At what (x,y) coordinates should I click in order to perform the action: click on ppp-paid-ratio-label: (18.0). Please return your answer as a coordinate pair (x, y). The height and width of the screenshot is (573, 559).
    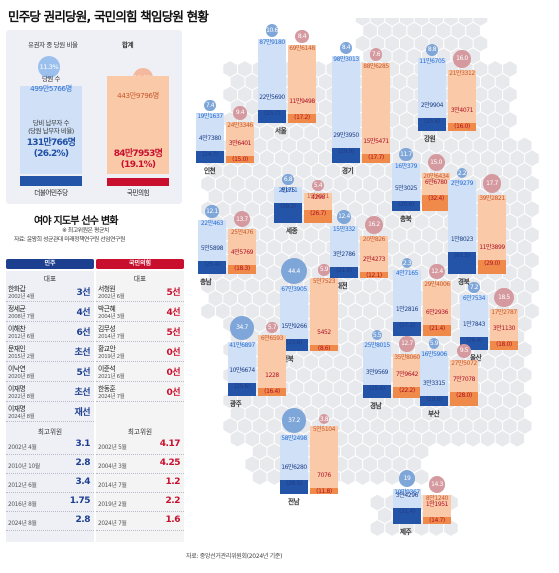
    Looking at the image, I should click on (504, 344).